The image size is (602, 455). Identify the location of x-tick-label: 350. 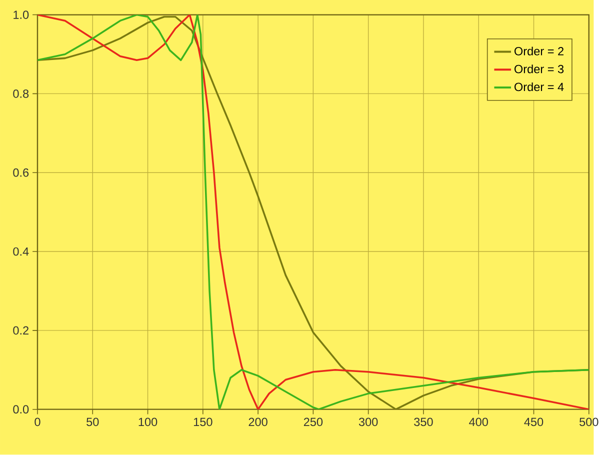
(423, 422).